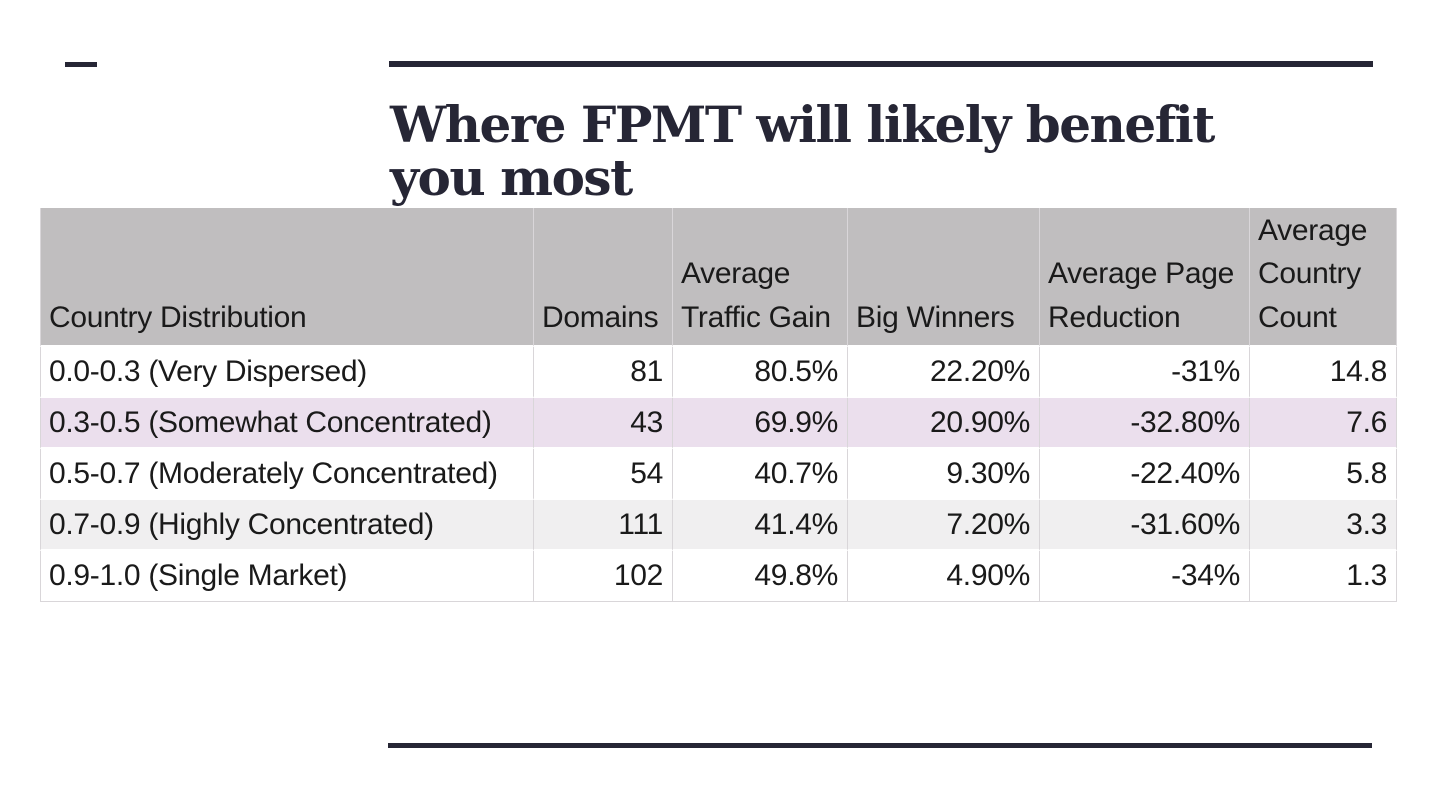 This screenshot has width=1440, height=810. Describe the element at coordinates (760, 525) in the screenshot. I see `cell-average-traffic-gain: 41.4%` at that location.